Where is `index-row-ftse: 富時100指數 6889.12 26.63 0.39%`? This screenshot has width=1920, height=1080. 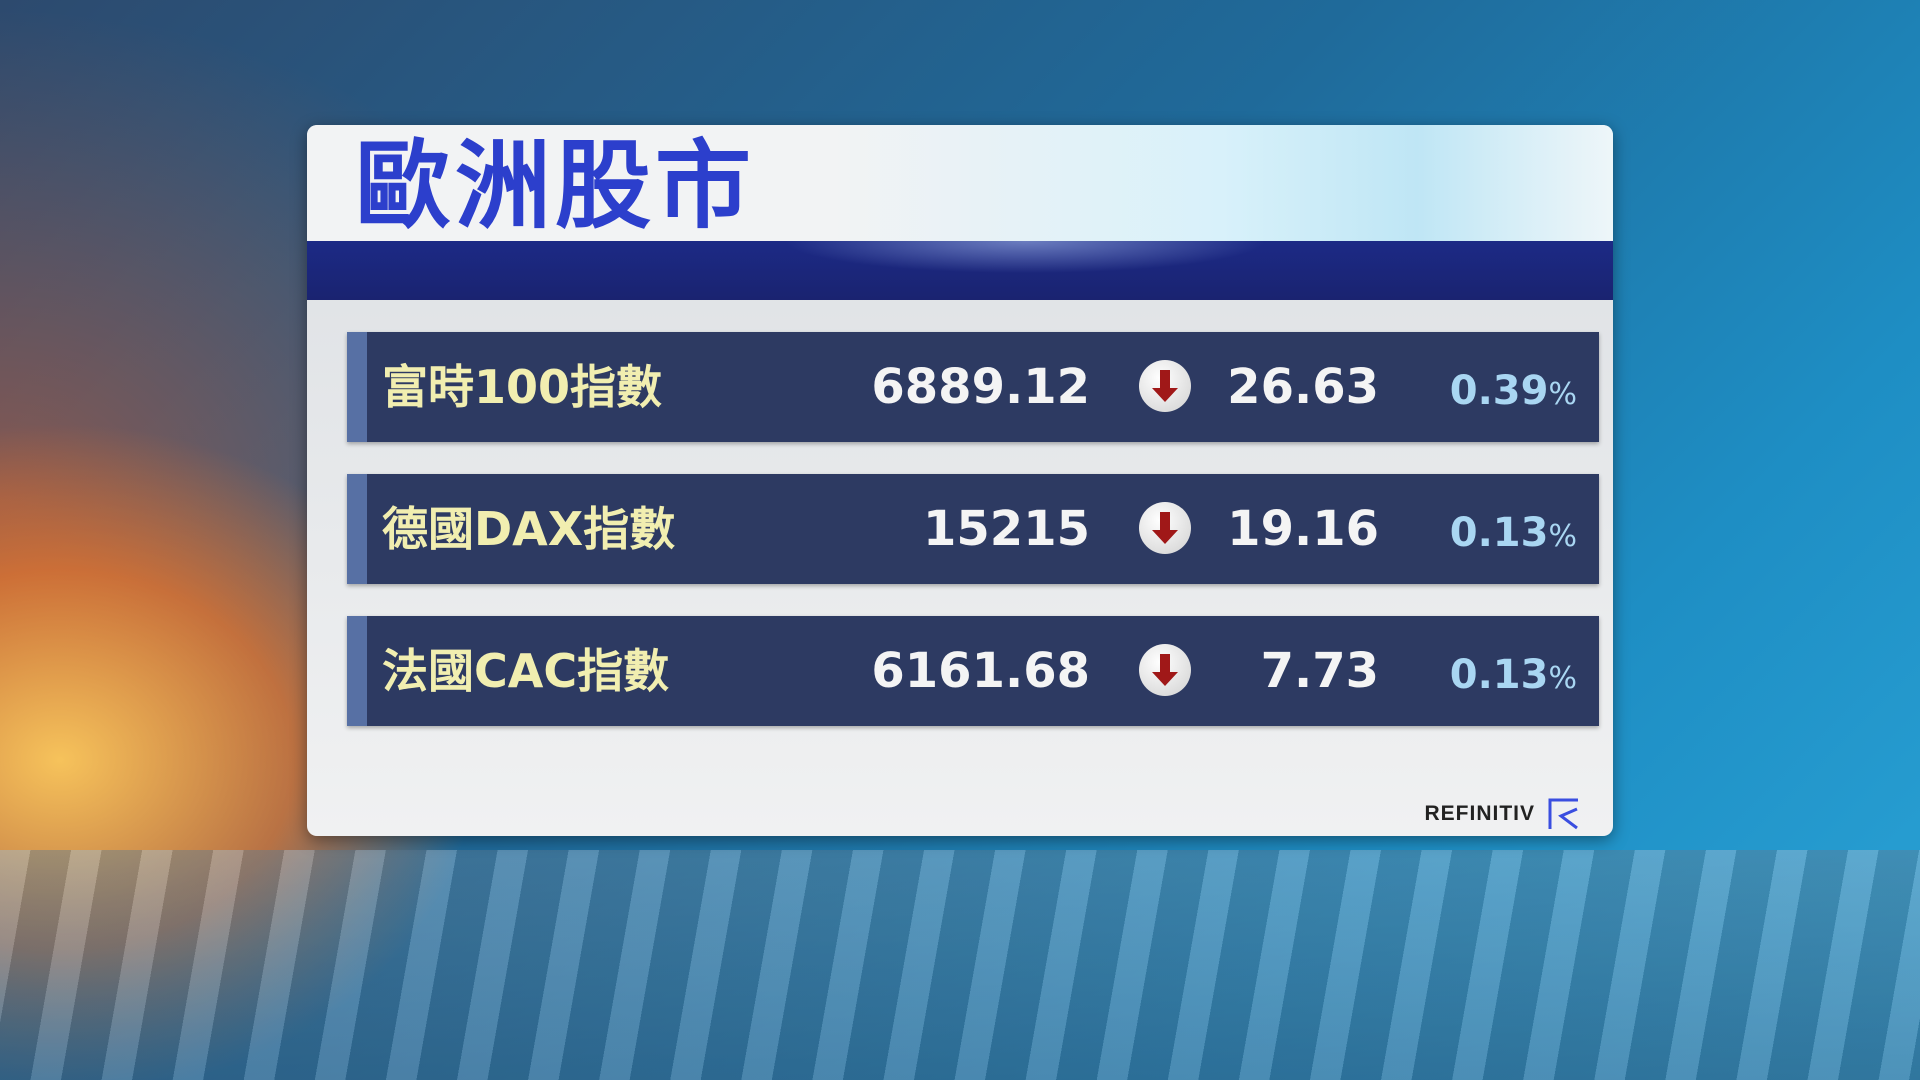
index-row-ftse: 富時100指數 6889.12 26.63 0.39% is located at coordinates (973, 387).